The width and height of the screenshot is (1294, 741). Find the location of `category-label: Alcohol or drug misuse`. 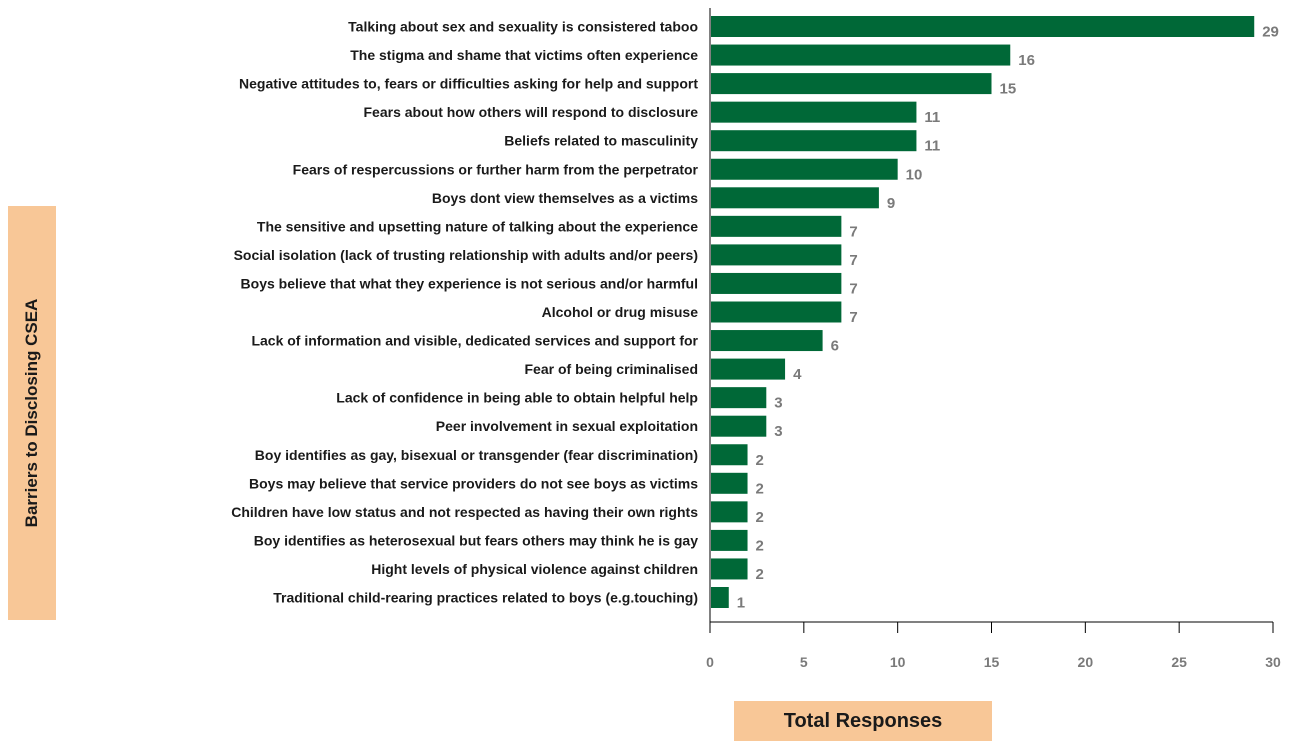

category-label: Alcohol or drug misuse is located at coordinates (620, 312).